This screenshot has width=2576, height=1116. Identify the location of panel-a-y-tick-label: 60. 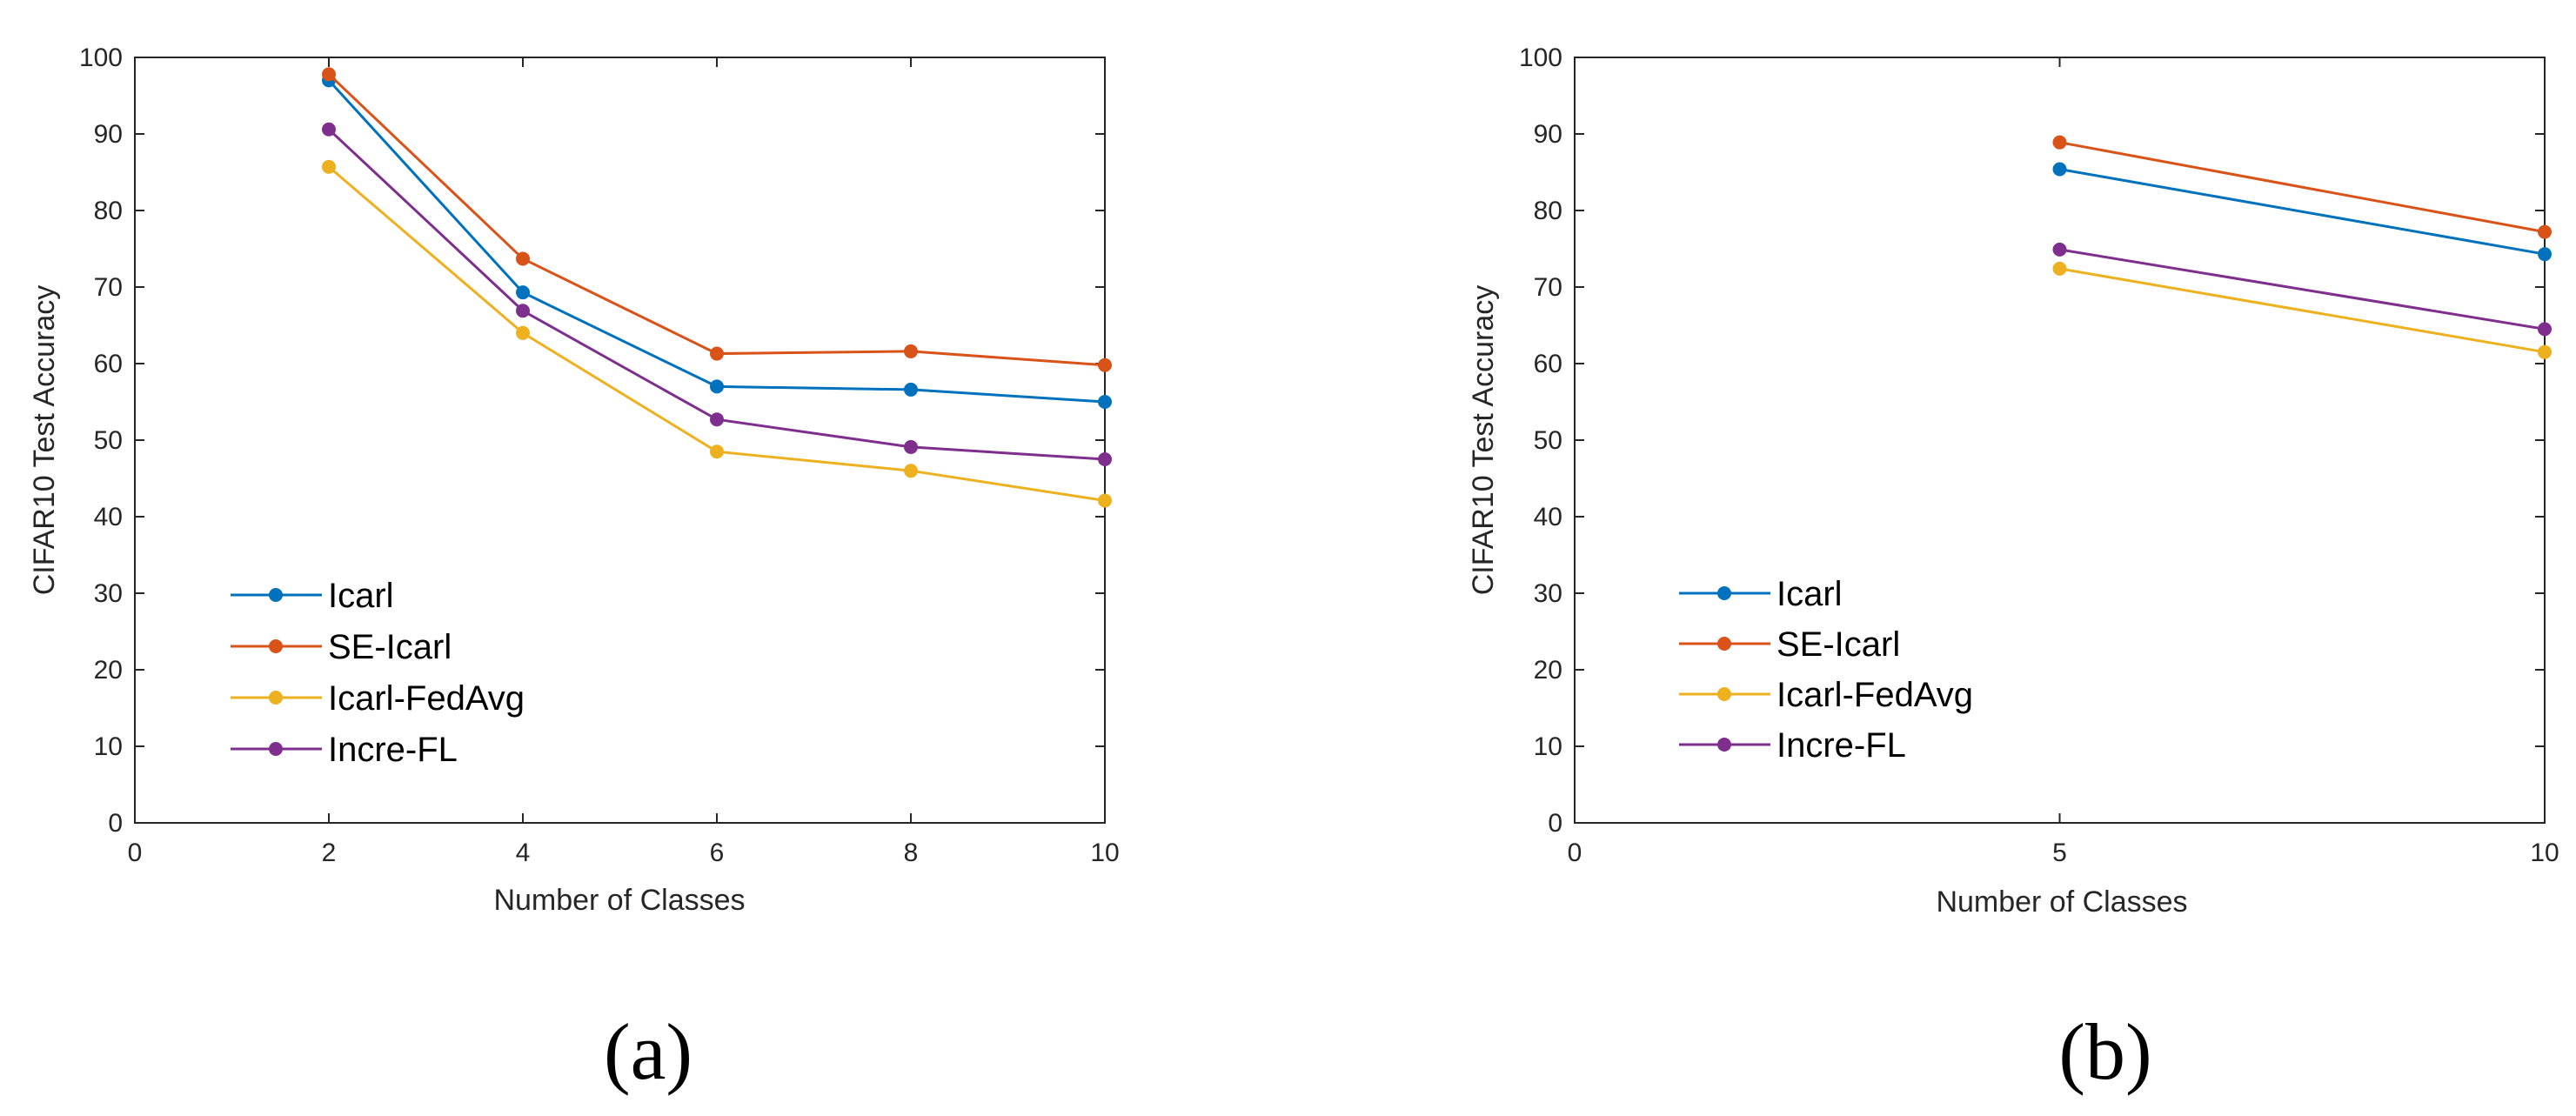
(108, 364).